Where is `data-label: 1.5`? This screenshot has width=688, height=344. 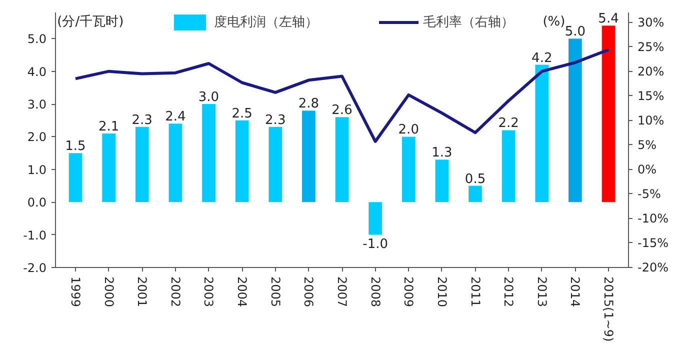 data-label: 1.5 is located at coordinates (75, 146).